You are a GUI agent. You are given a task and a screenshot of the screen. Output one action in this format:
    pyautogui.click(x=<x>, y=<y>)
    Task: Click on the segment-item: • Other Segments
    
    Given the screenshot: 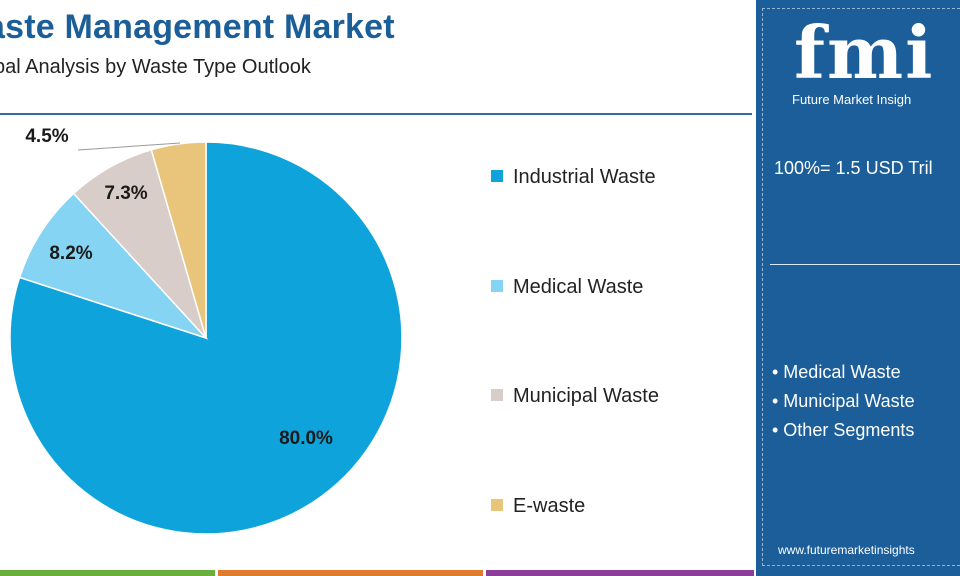 What is the action you would take?
    pyautogui.click(x=843, y=430)
    